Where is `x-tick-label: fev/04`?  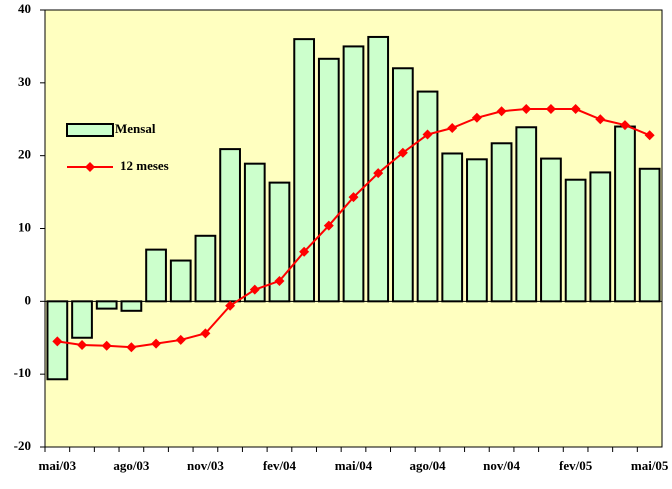
x-tick-label: fev/04 is located at coordinates (280, 465).